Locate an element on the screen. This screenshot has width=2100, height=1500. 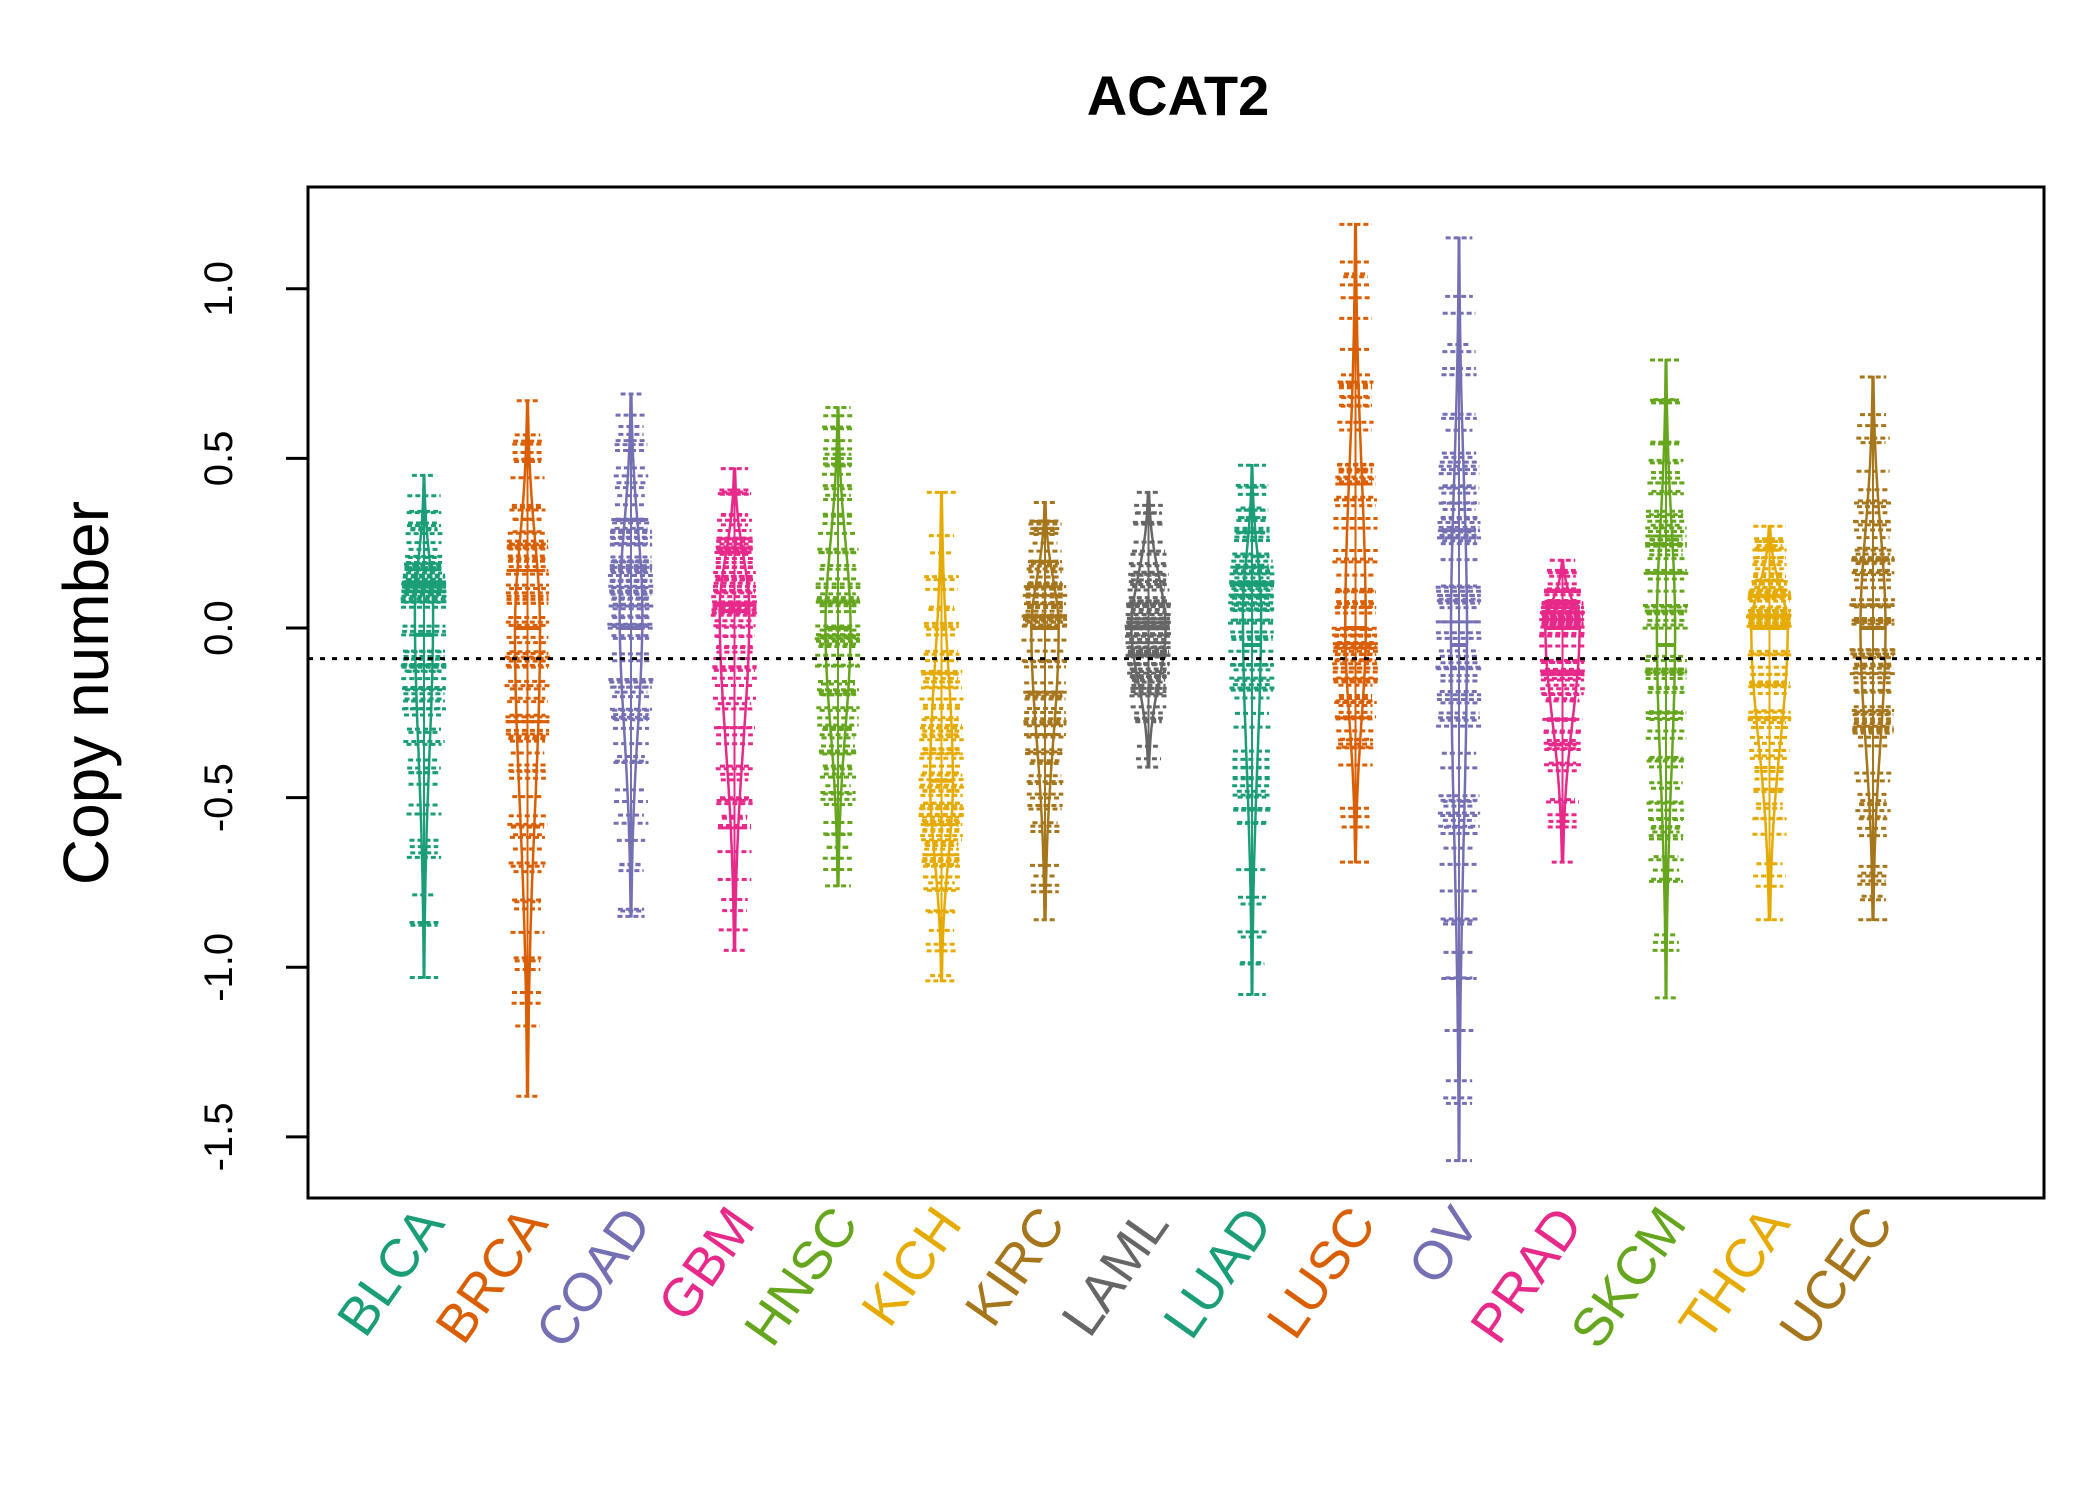
bean-outline is located at coordinates (1666, 679).